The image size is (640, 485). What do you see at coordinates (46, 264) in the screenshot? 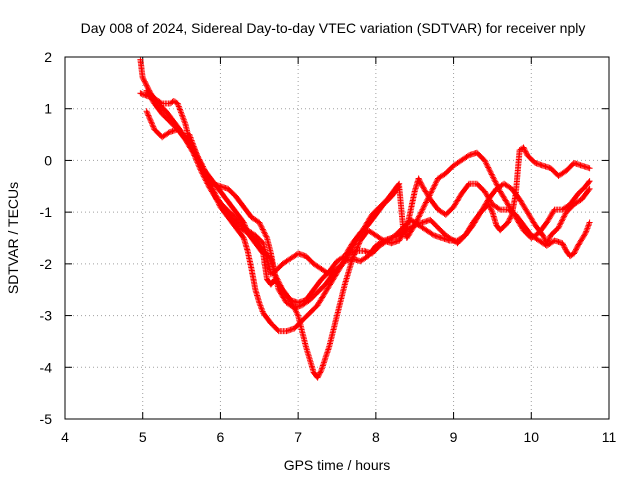
I see `y-tick-label: -2` at bounding box center [46, 264].